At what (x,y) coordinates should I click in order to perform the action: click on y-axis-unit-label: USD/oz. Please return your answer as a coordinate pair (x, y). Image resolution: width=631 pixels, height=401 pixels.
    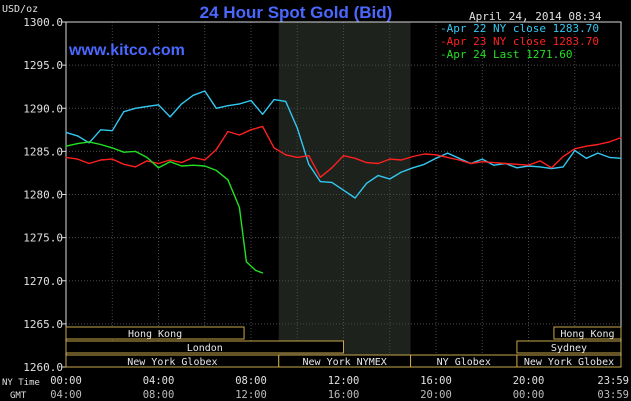
    Looking at the image, I should click on (20, 9).